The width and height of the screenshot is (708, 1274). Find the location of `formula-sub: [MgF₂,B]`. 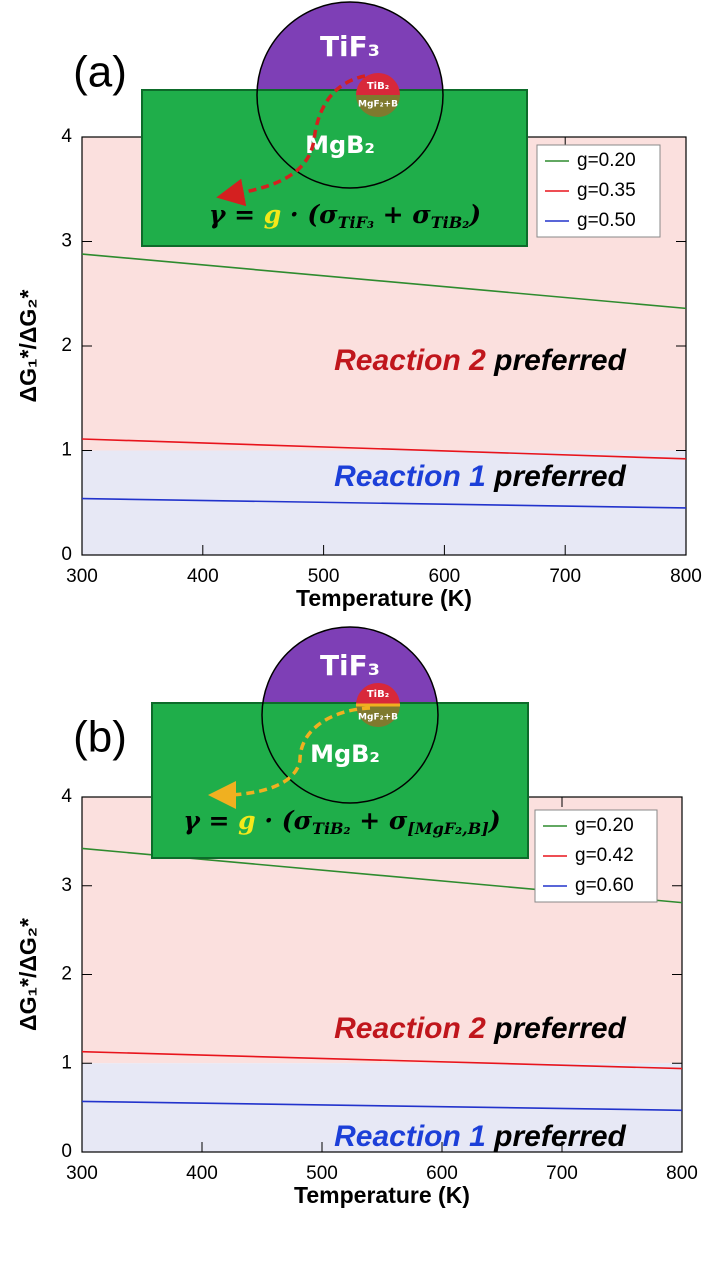

formula-sub: [MgF₂,B] is located at coordinates (448, 828).